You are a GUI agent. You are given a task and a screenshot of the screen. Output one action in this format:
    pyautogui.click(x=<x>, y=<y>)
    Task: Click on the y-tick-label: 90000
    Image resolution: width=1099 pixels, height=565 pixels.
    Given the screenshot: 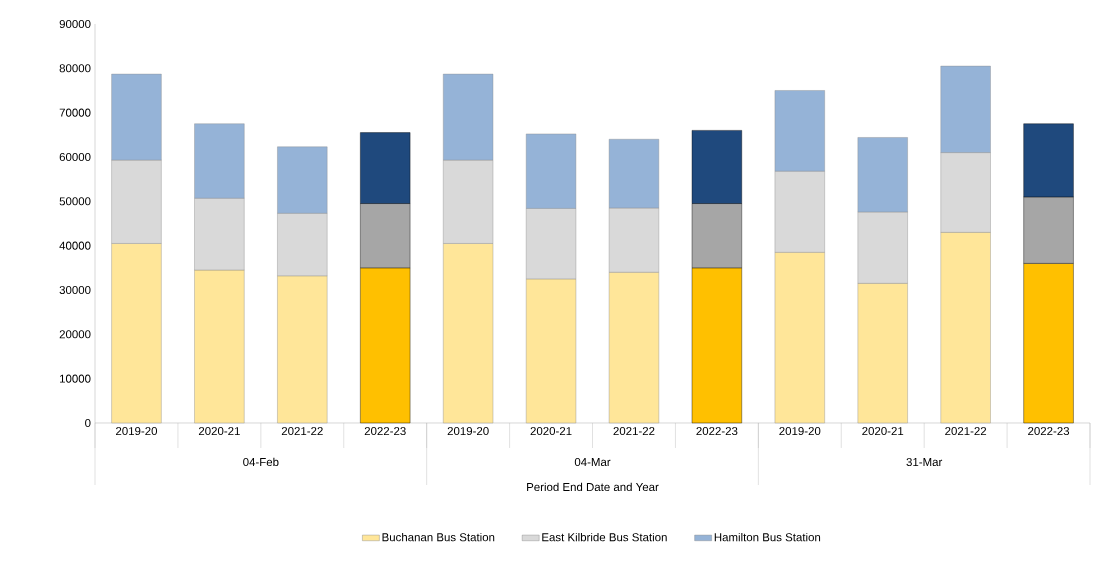 What is the action you would take?
    pyautogui.click(x=75, y=24)
    